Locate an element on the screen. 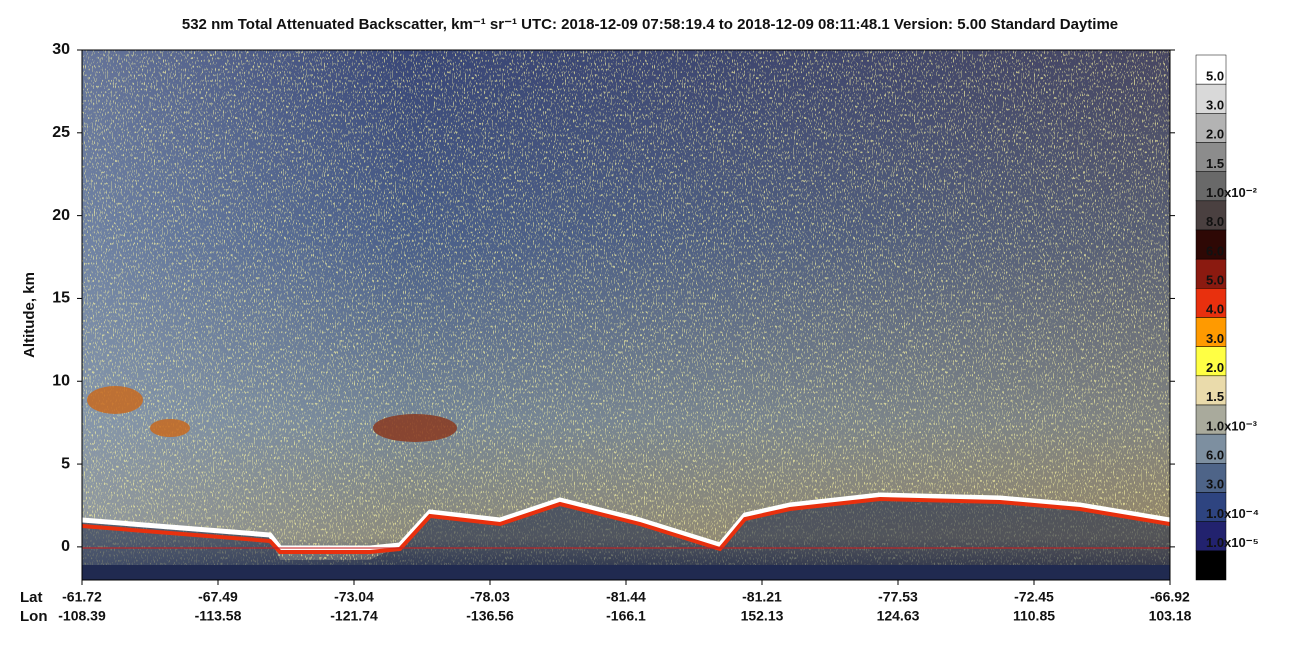  colorbar-label: 1.0x10⁻⁵ is located at coordinates (1232, 542).